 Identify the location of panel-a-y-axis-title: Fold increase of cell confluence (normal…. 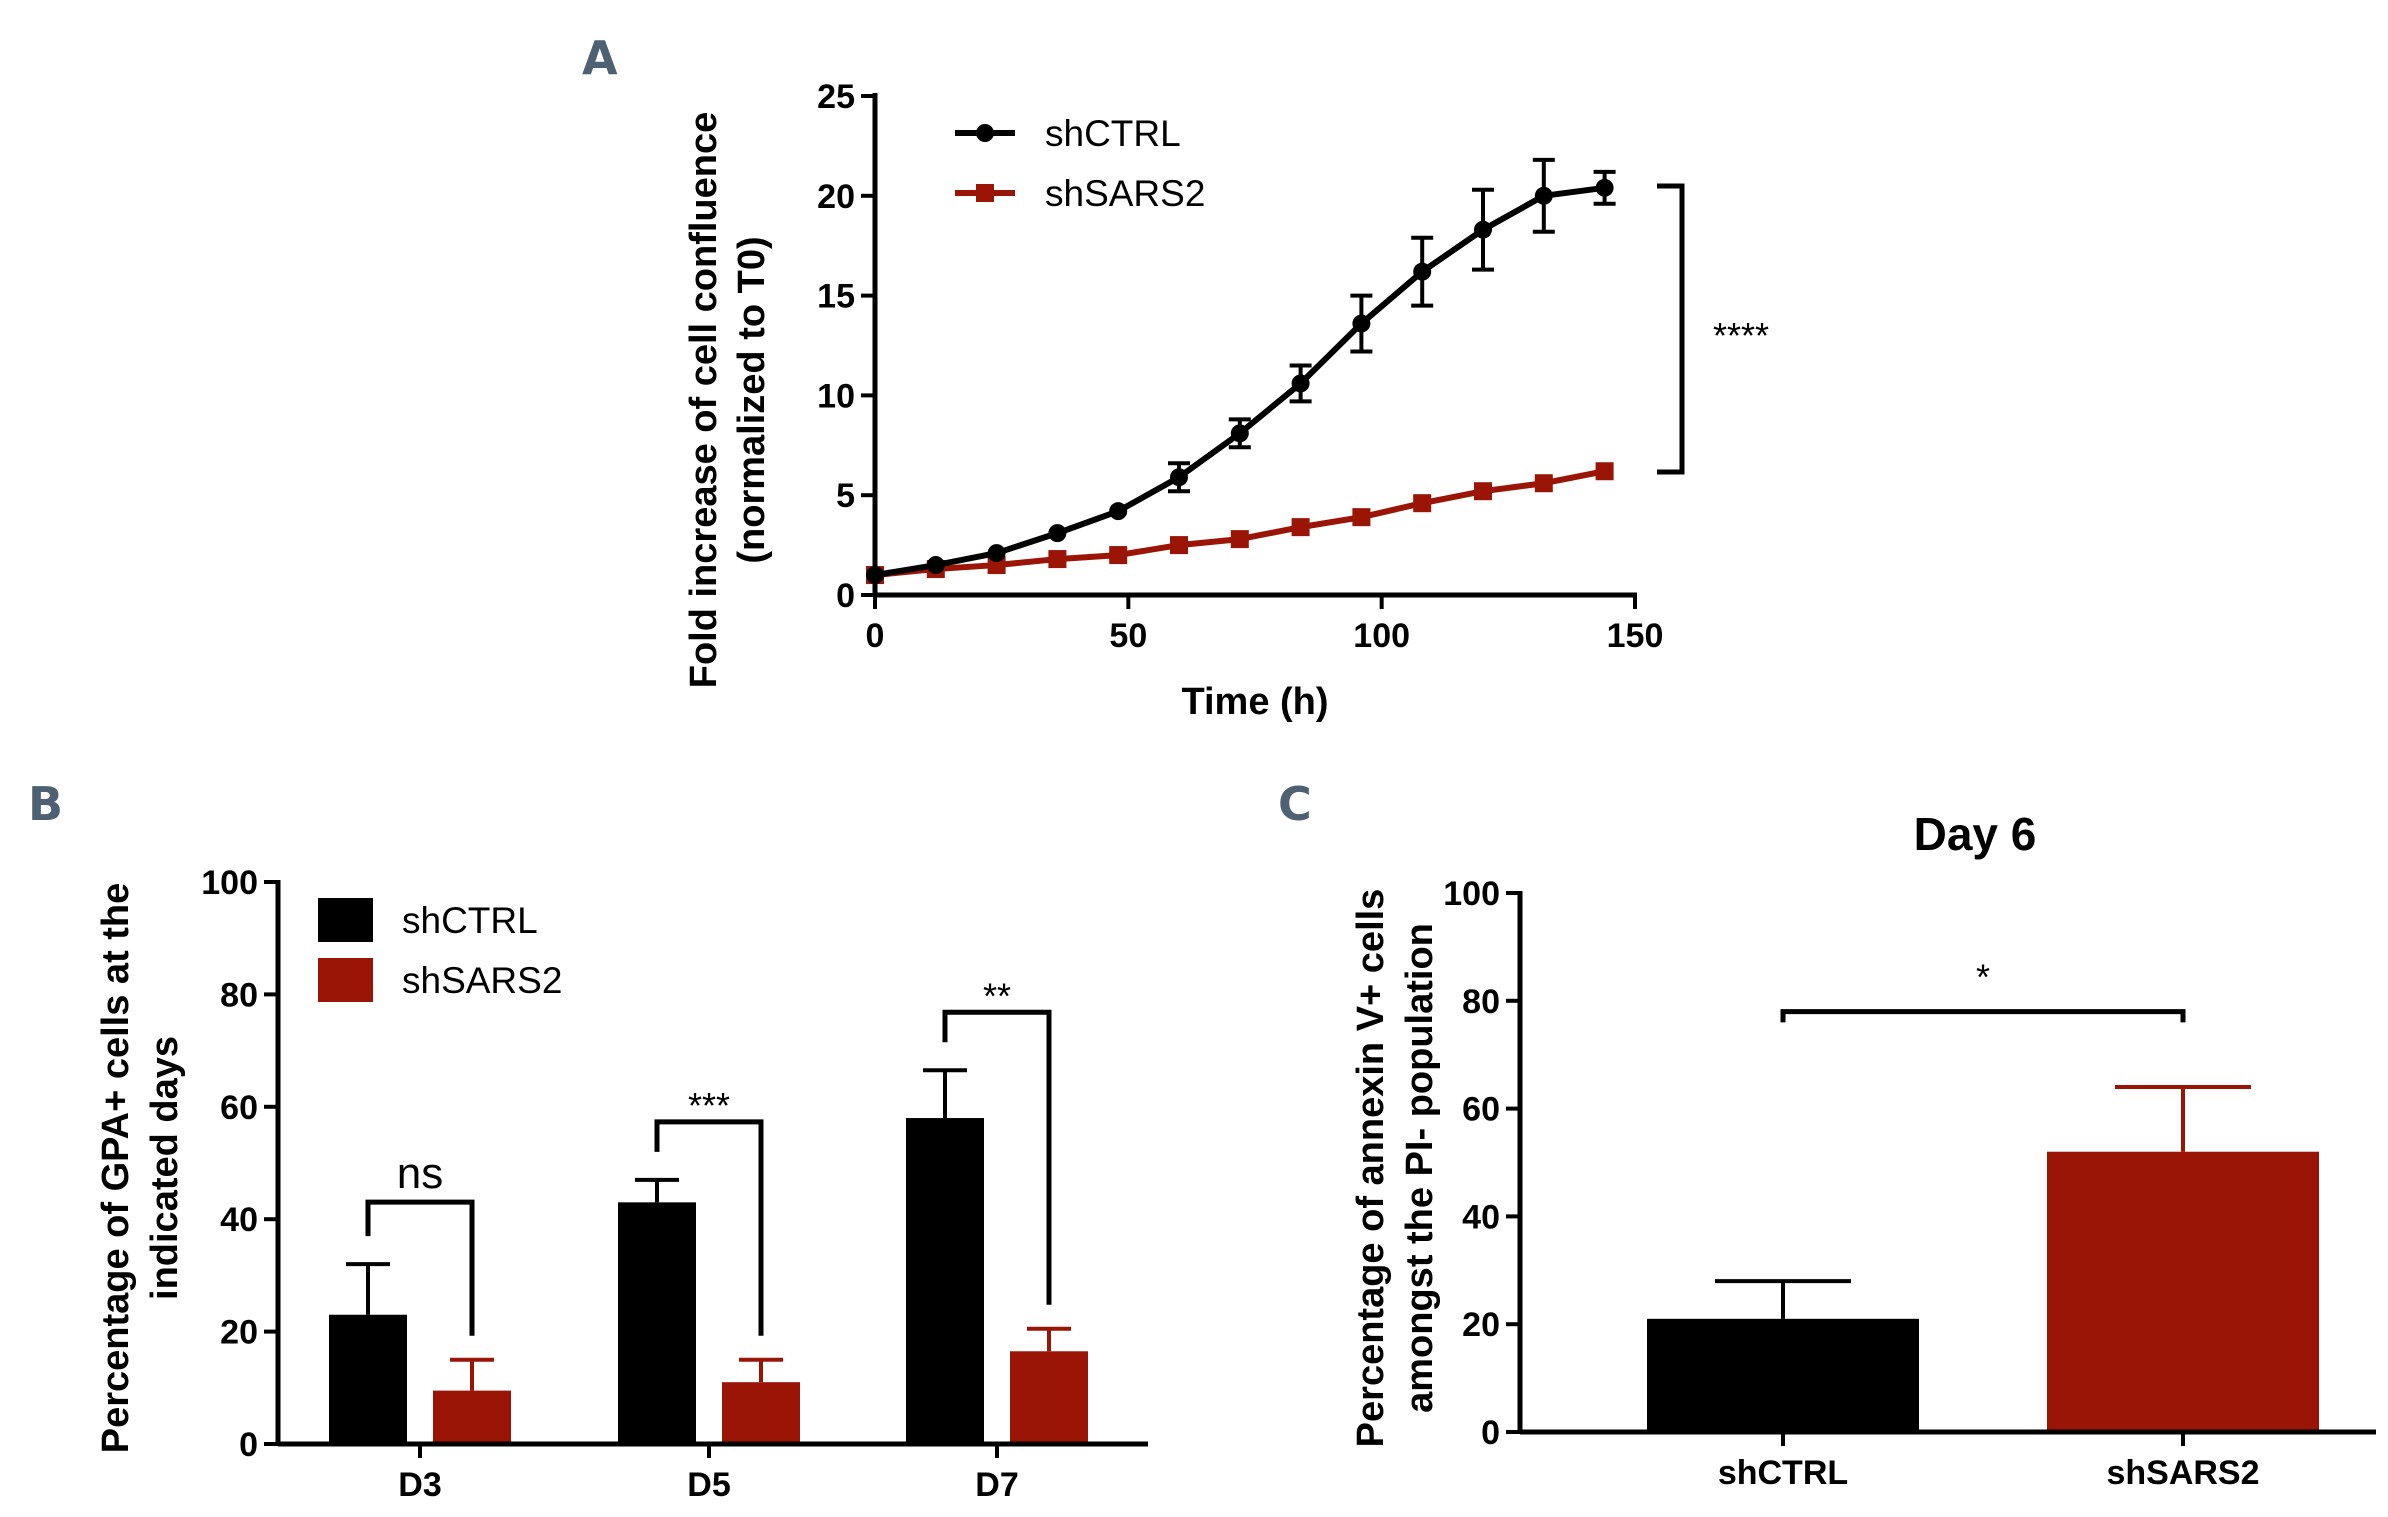
(728, 400).